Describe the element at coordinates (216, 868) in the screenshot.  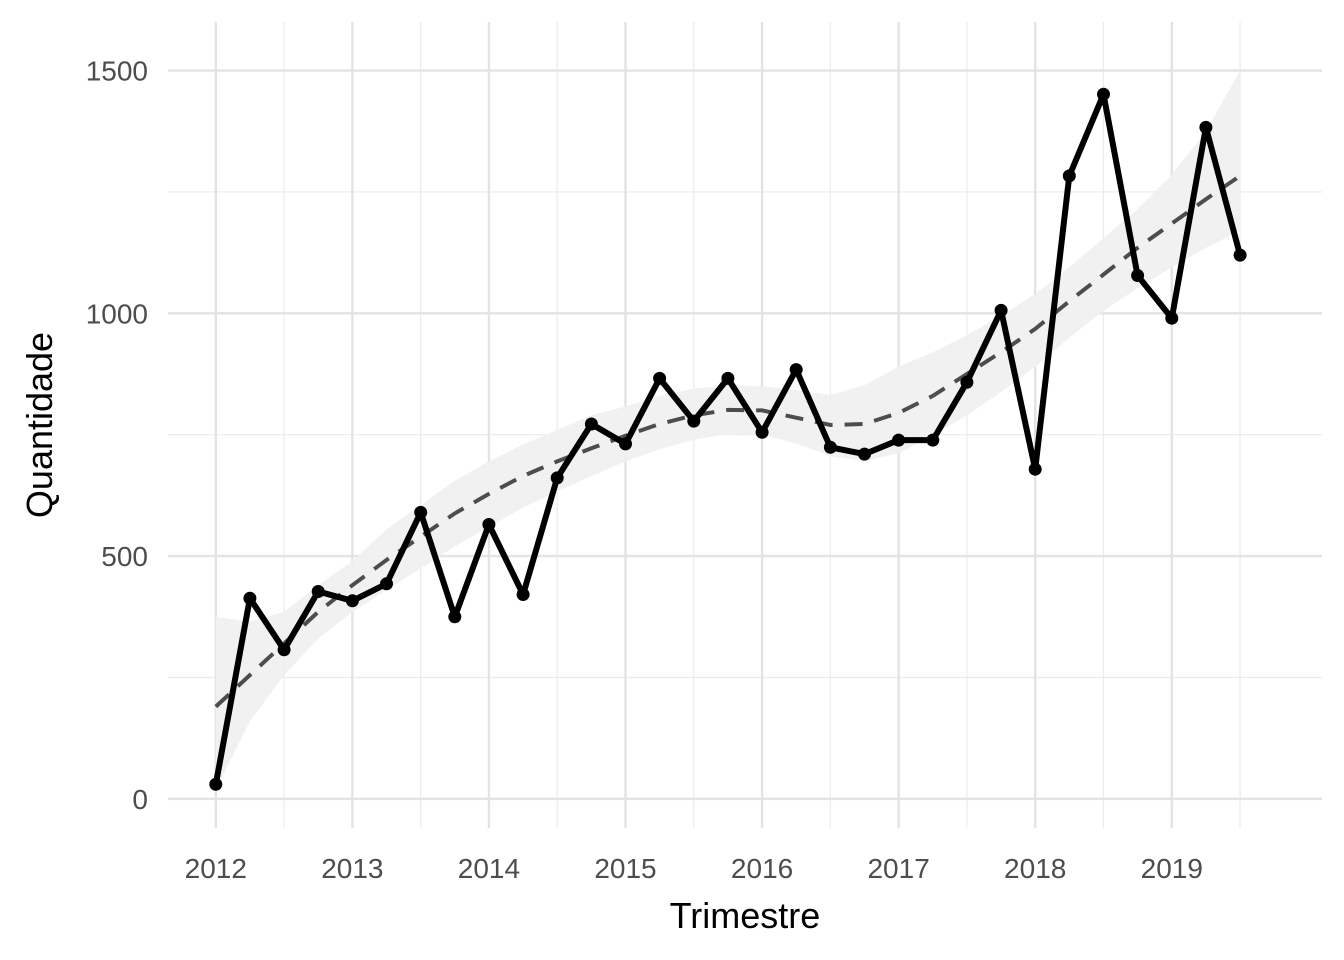
I see `x-tick-label: 2012` at that location.